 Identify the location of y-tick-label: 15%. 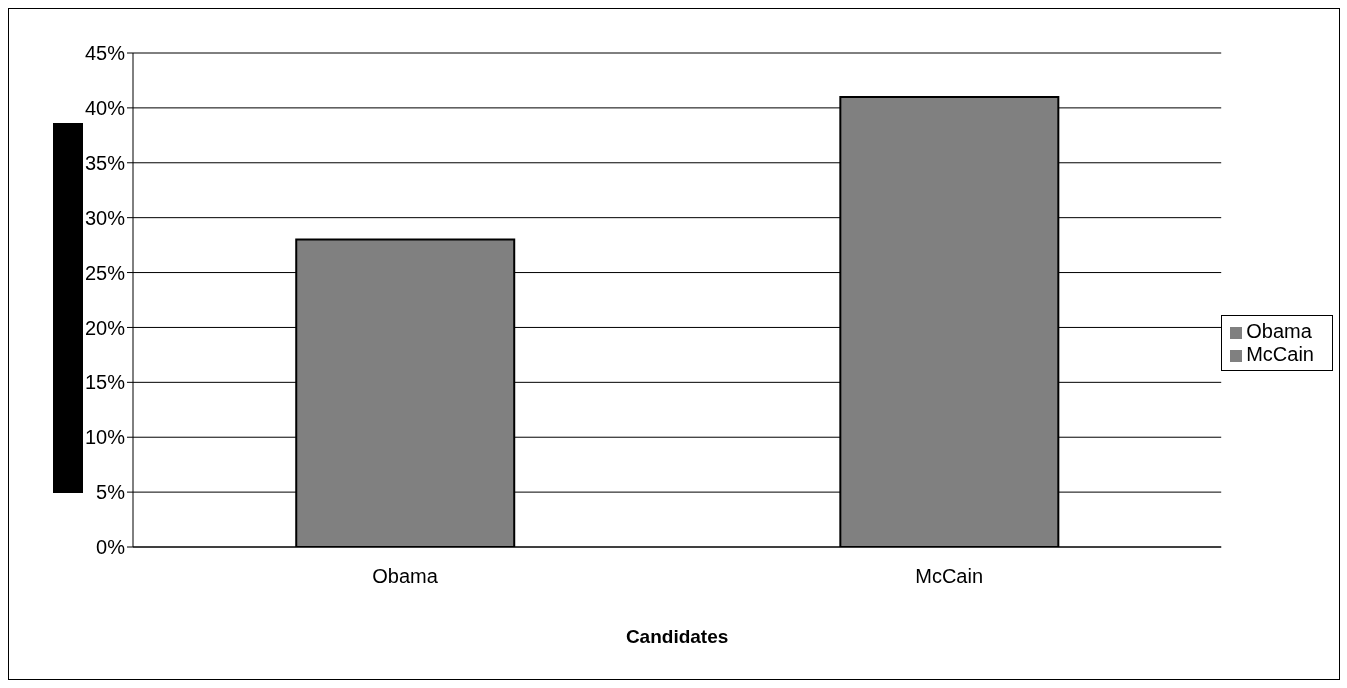
(105, 382).